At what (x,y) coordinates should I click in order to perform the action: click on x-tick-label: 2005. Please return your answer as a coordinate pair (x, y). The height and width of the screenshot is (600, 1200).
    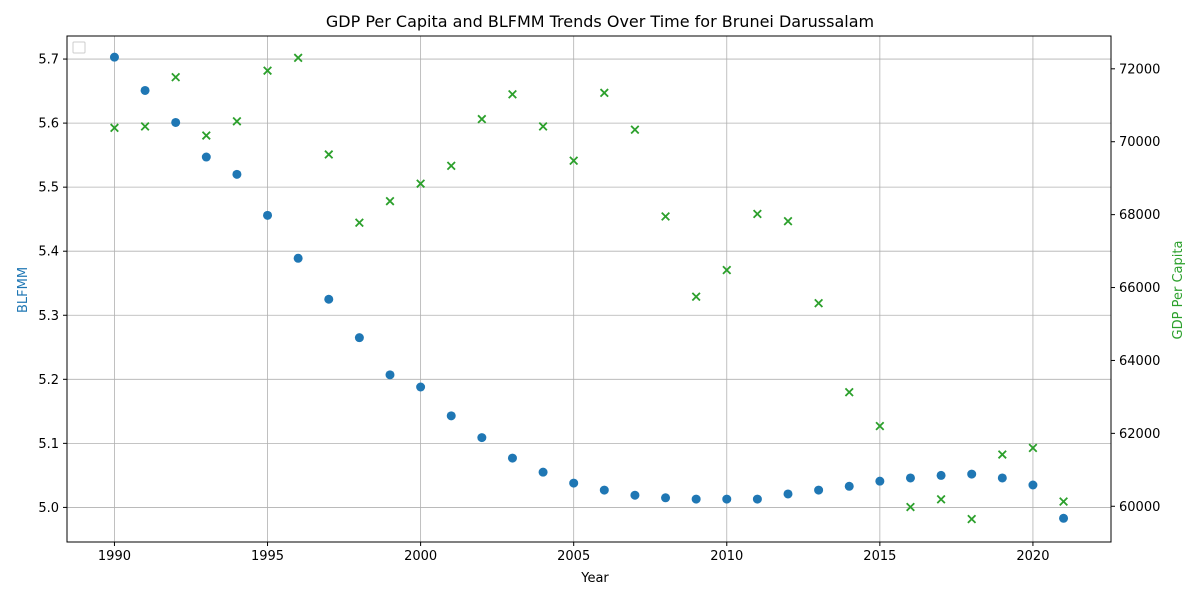
    Looking at the image, I should click on (573, 556).